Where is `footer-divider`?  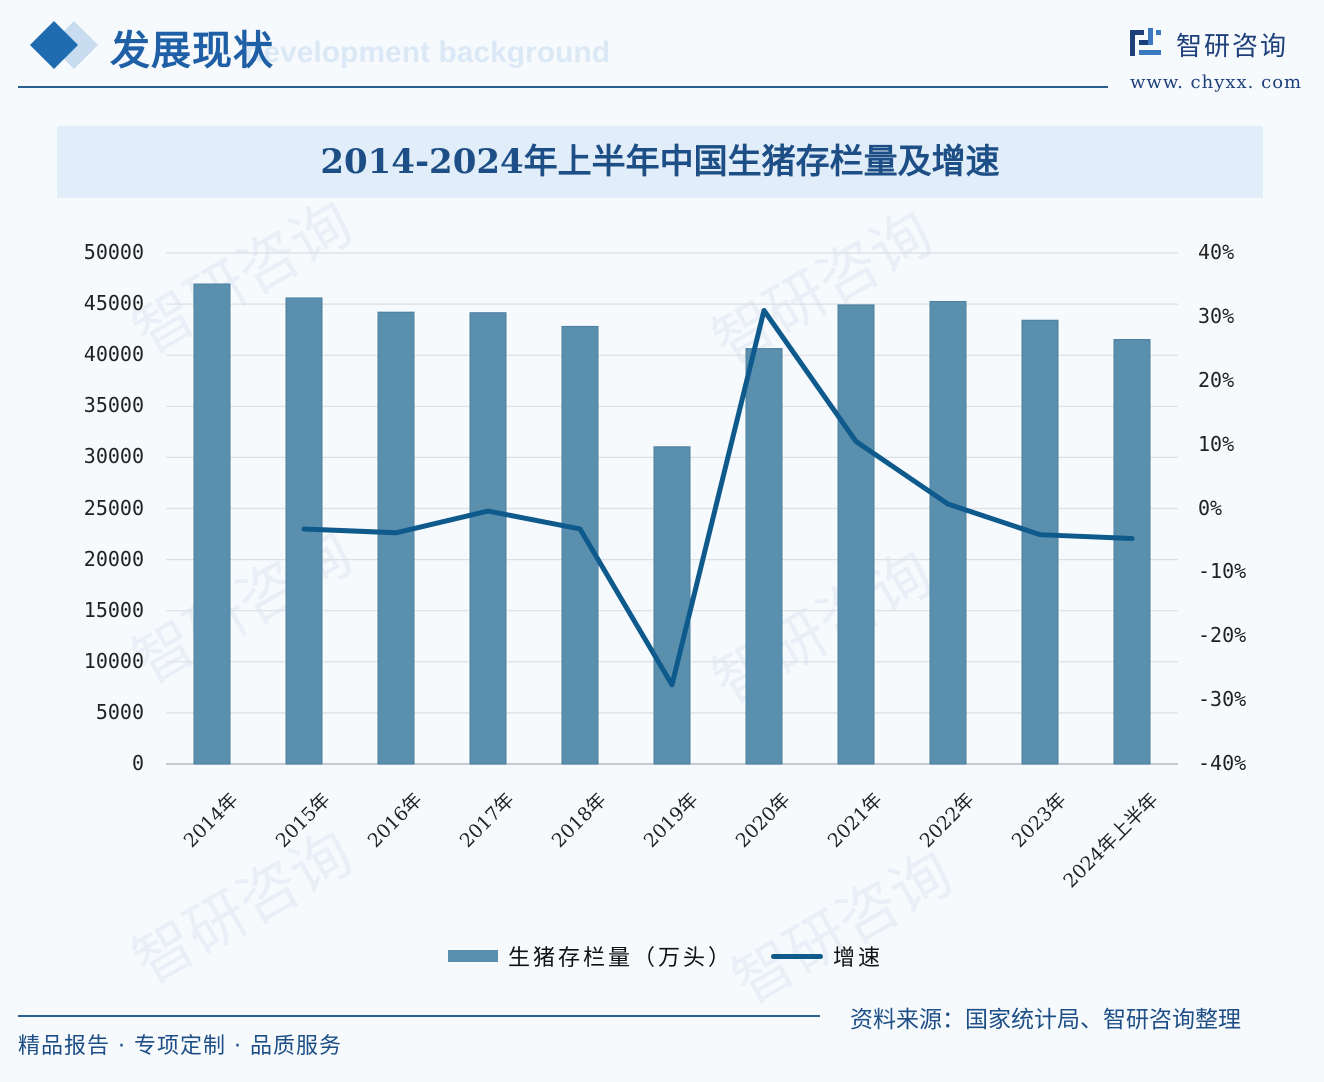 footer-divider is located at coordinates (419, 1016).